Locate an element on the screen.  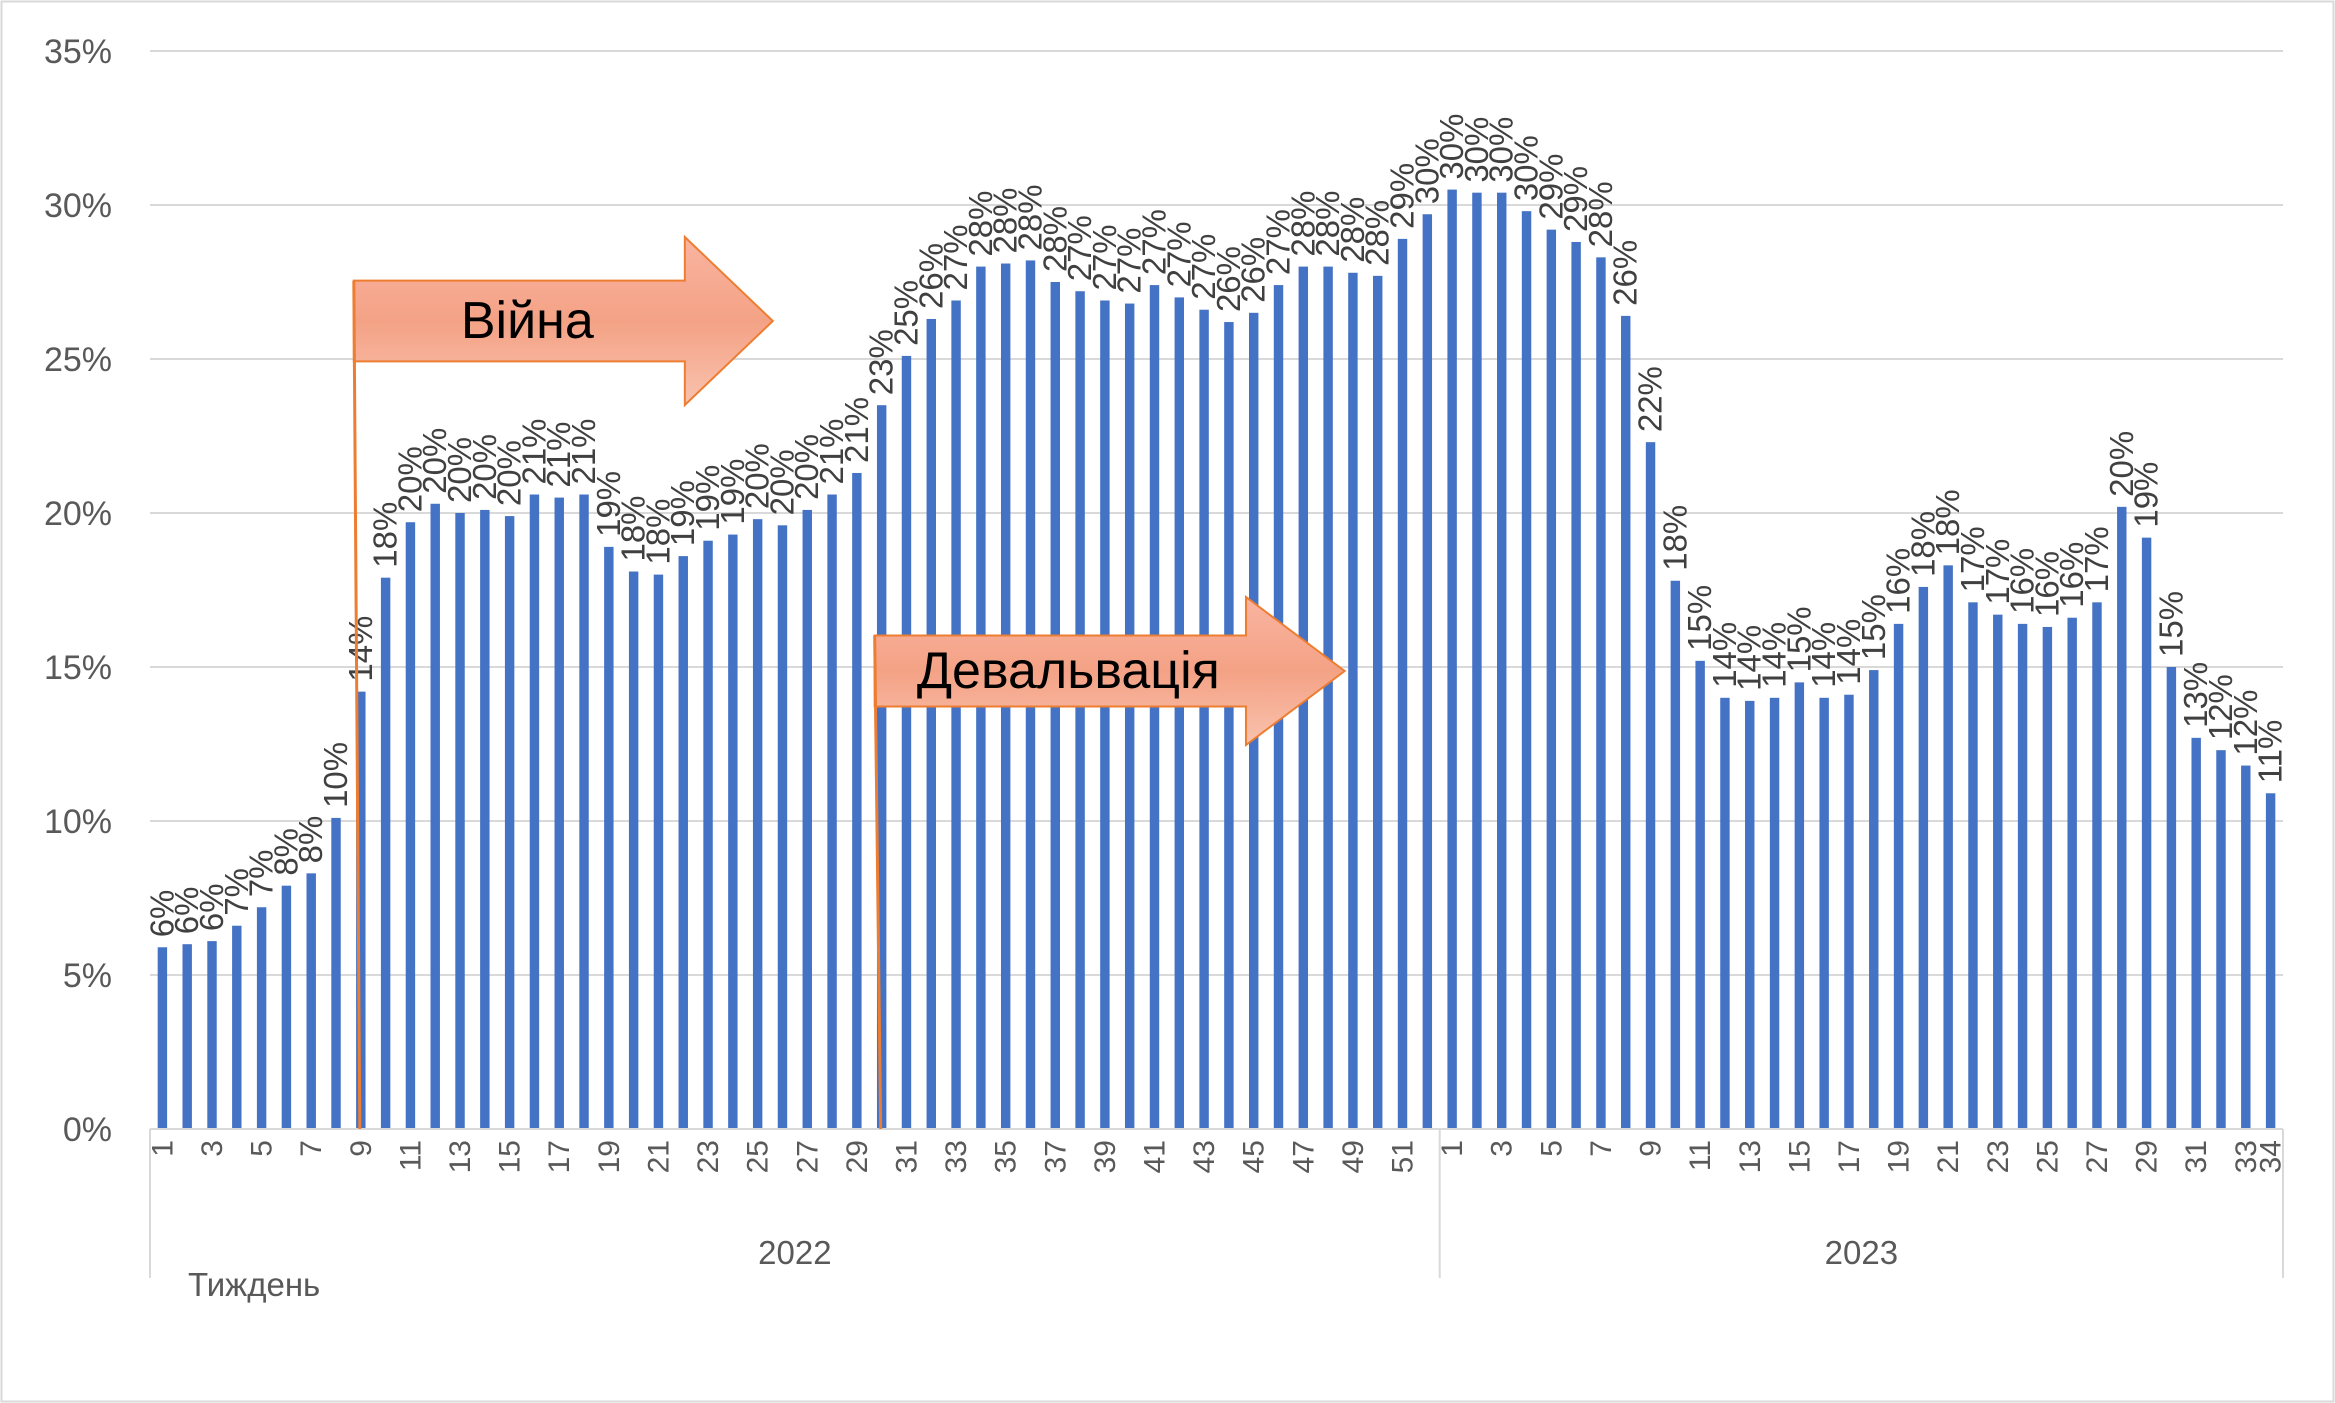
x-tick-label: 1 is located at coordinates (162, 1148).